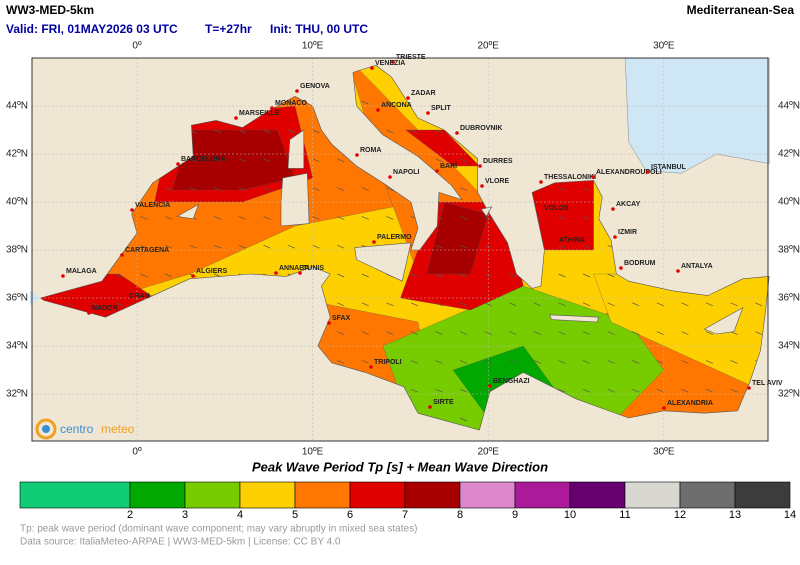  I want to click on lat-label: 42ºN, so click(789, 154).